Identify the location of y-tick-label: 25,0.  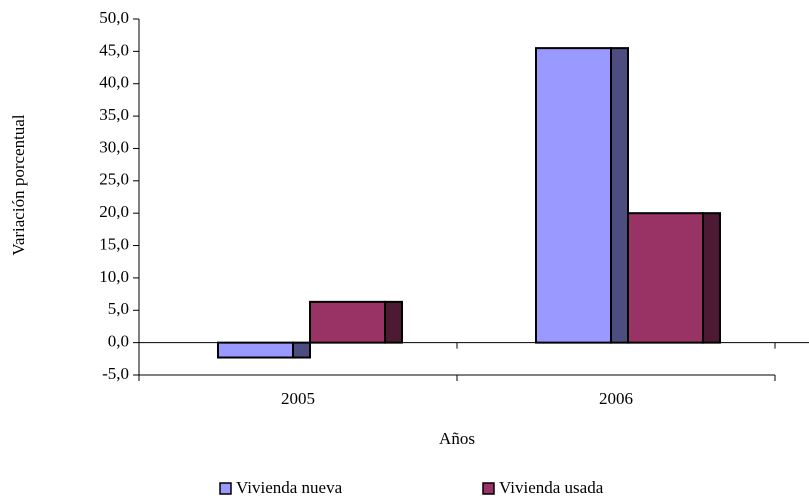
(114, 179).